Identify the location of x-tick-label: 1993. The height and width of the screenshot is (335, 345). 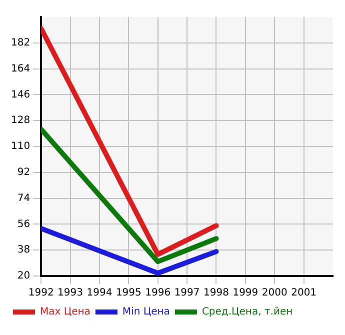
(71, 293).